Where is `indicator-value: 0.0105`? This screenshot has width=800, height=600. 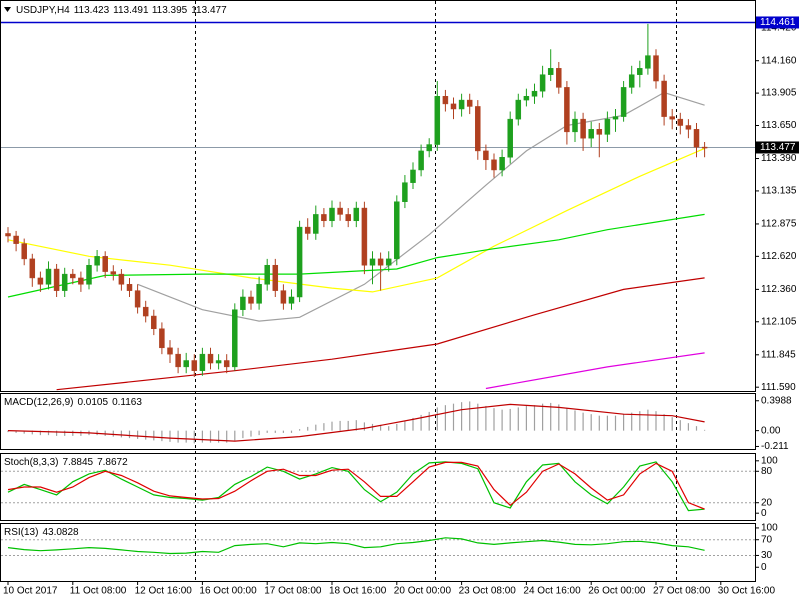
indicator-value: 0.0105 is located at coordinates (92, 402).